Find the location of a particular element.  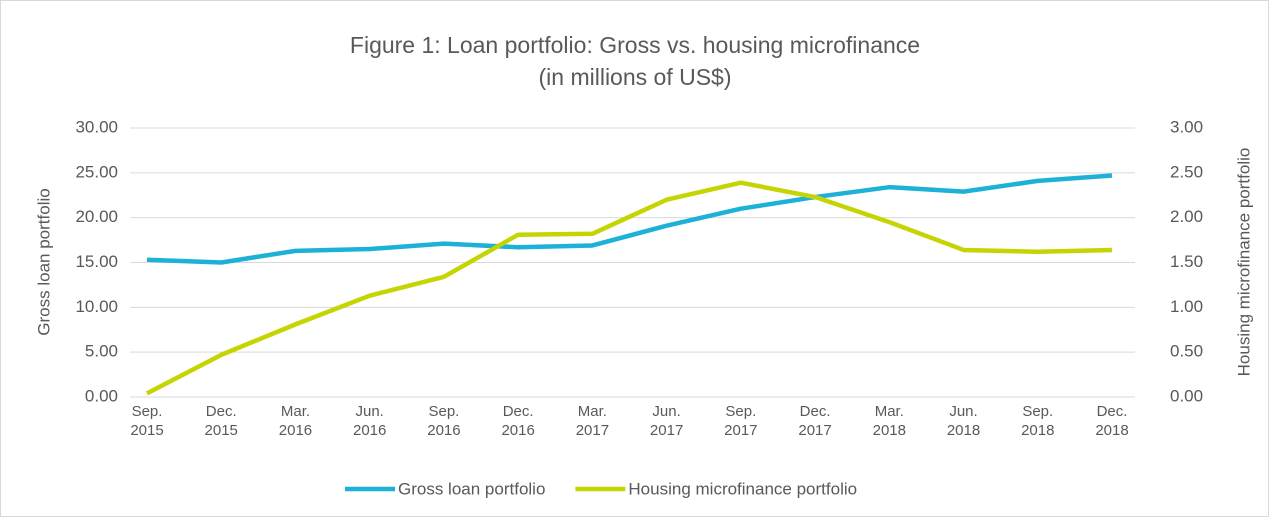

legend-label: Gross loan portfolio is located at coordinates (471, 488).